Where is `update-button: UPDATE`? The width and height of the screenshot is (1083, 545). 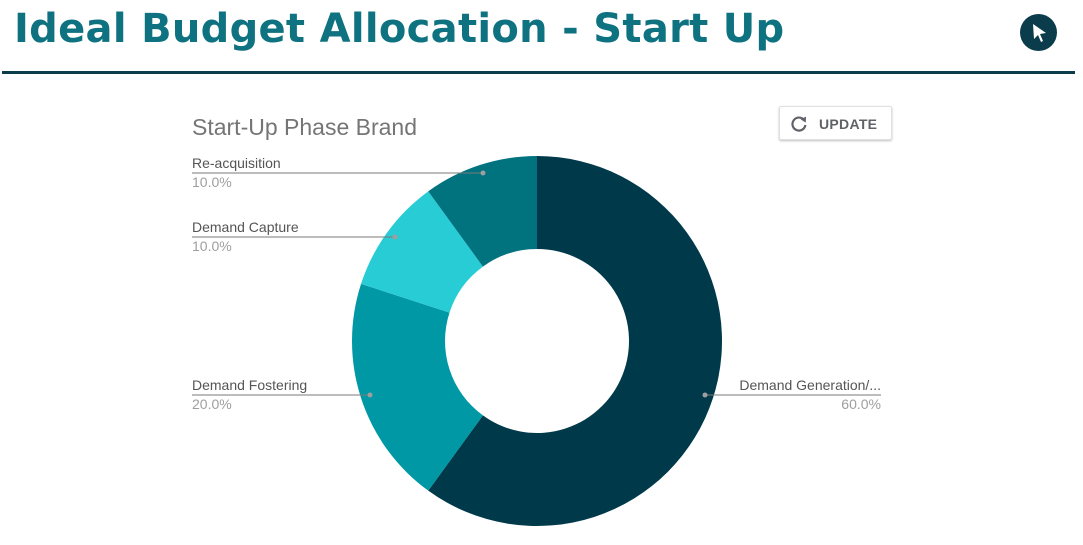
update-button: UPDATE is located at coordinates (835, 123).